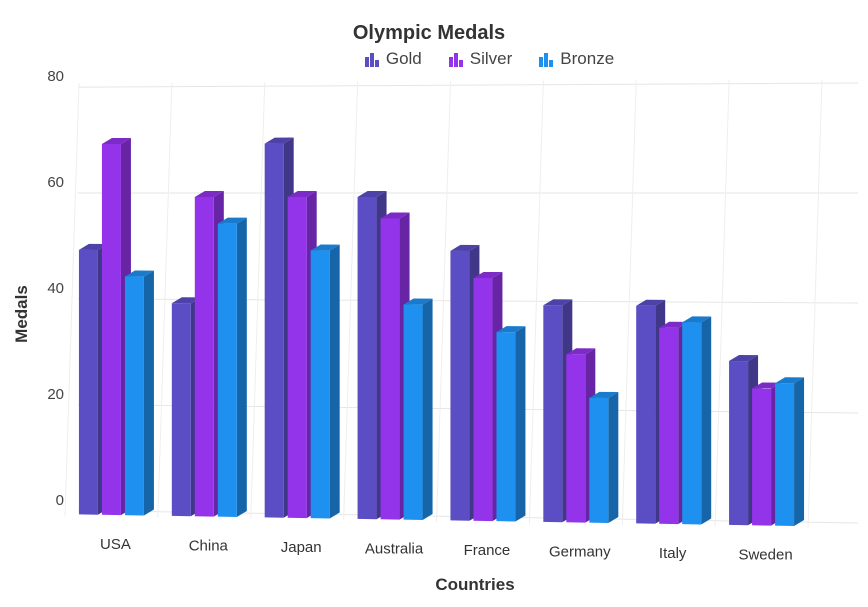  What do you see at coordinates (580, 551) in the screenshot?
I see `x-tick-label-germany: Germany` at bounding box center [580, 551].